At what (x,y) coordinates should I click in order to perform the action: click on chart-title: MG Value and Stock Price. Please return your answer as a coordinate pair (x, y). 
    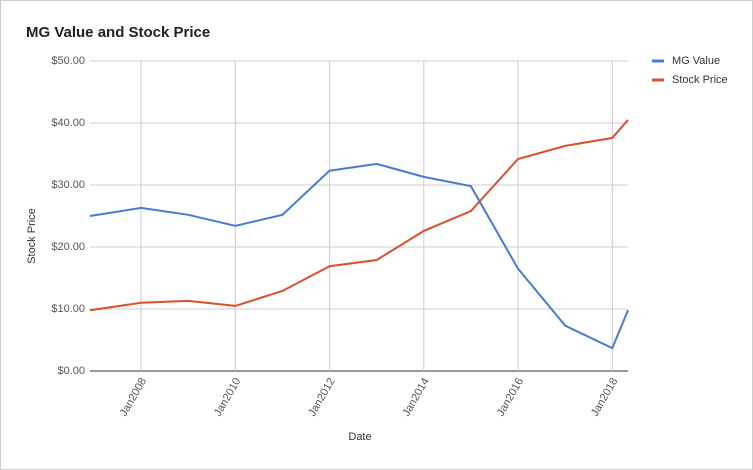
    Looking at the image, I should click on (118, 32).